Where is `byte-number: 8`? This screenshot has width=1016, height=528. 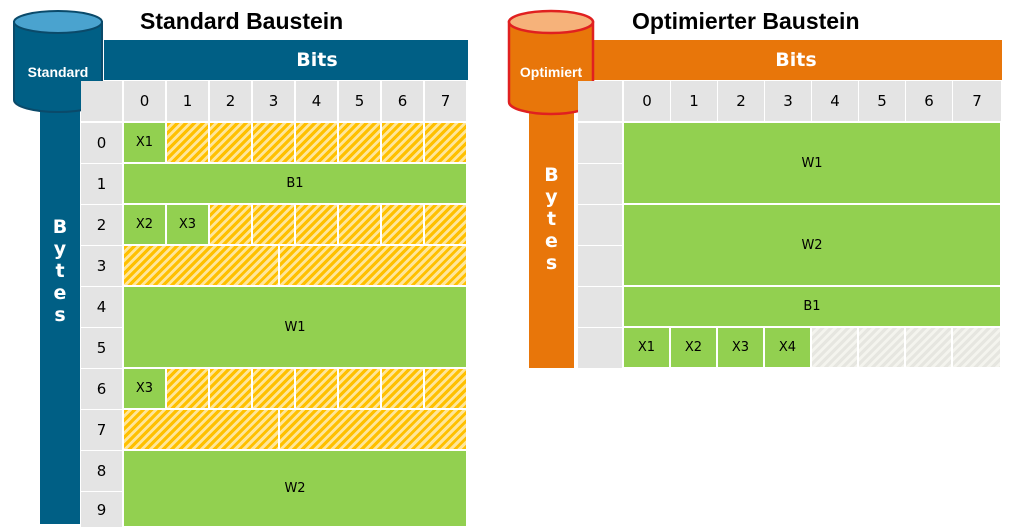
byte-number: 8 is located at coordinates (102, 471).